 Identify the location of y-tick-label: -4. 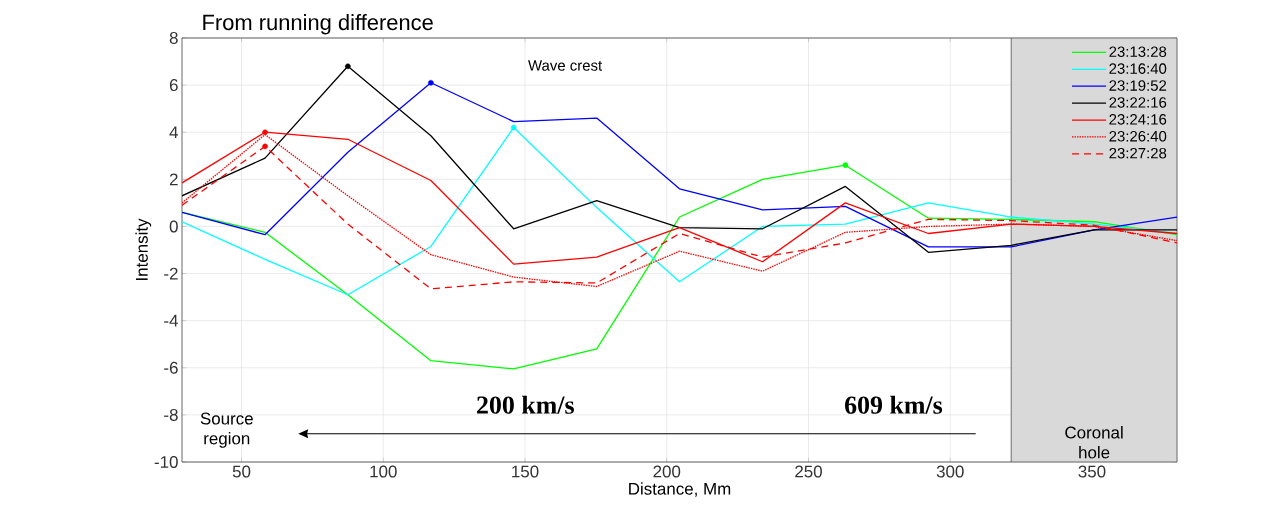
(171, 320).